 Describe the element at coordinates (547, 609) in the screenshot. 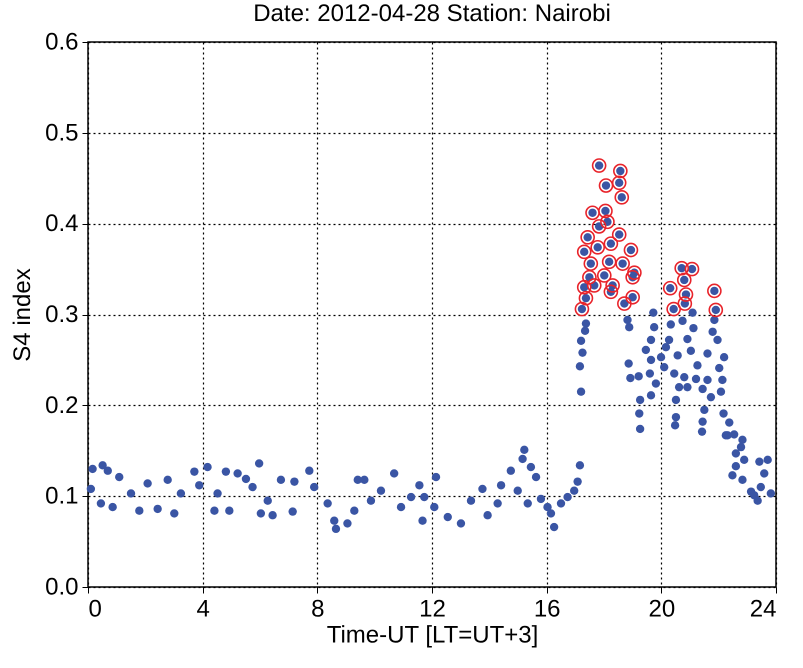

I see `x-tick-label: 16` at that location.